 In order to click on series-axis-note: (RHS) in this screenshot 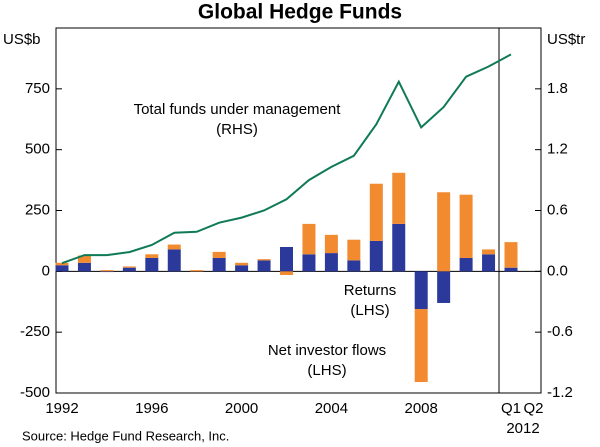, I will do `click(237, 129)`.